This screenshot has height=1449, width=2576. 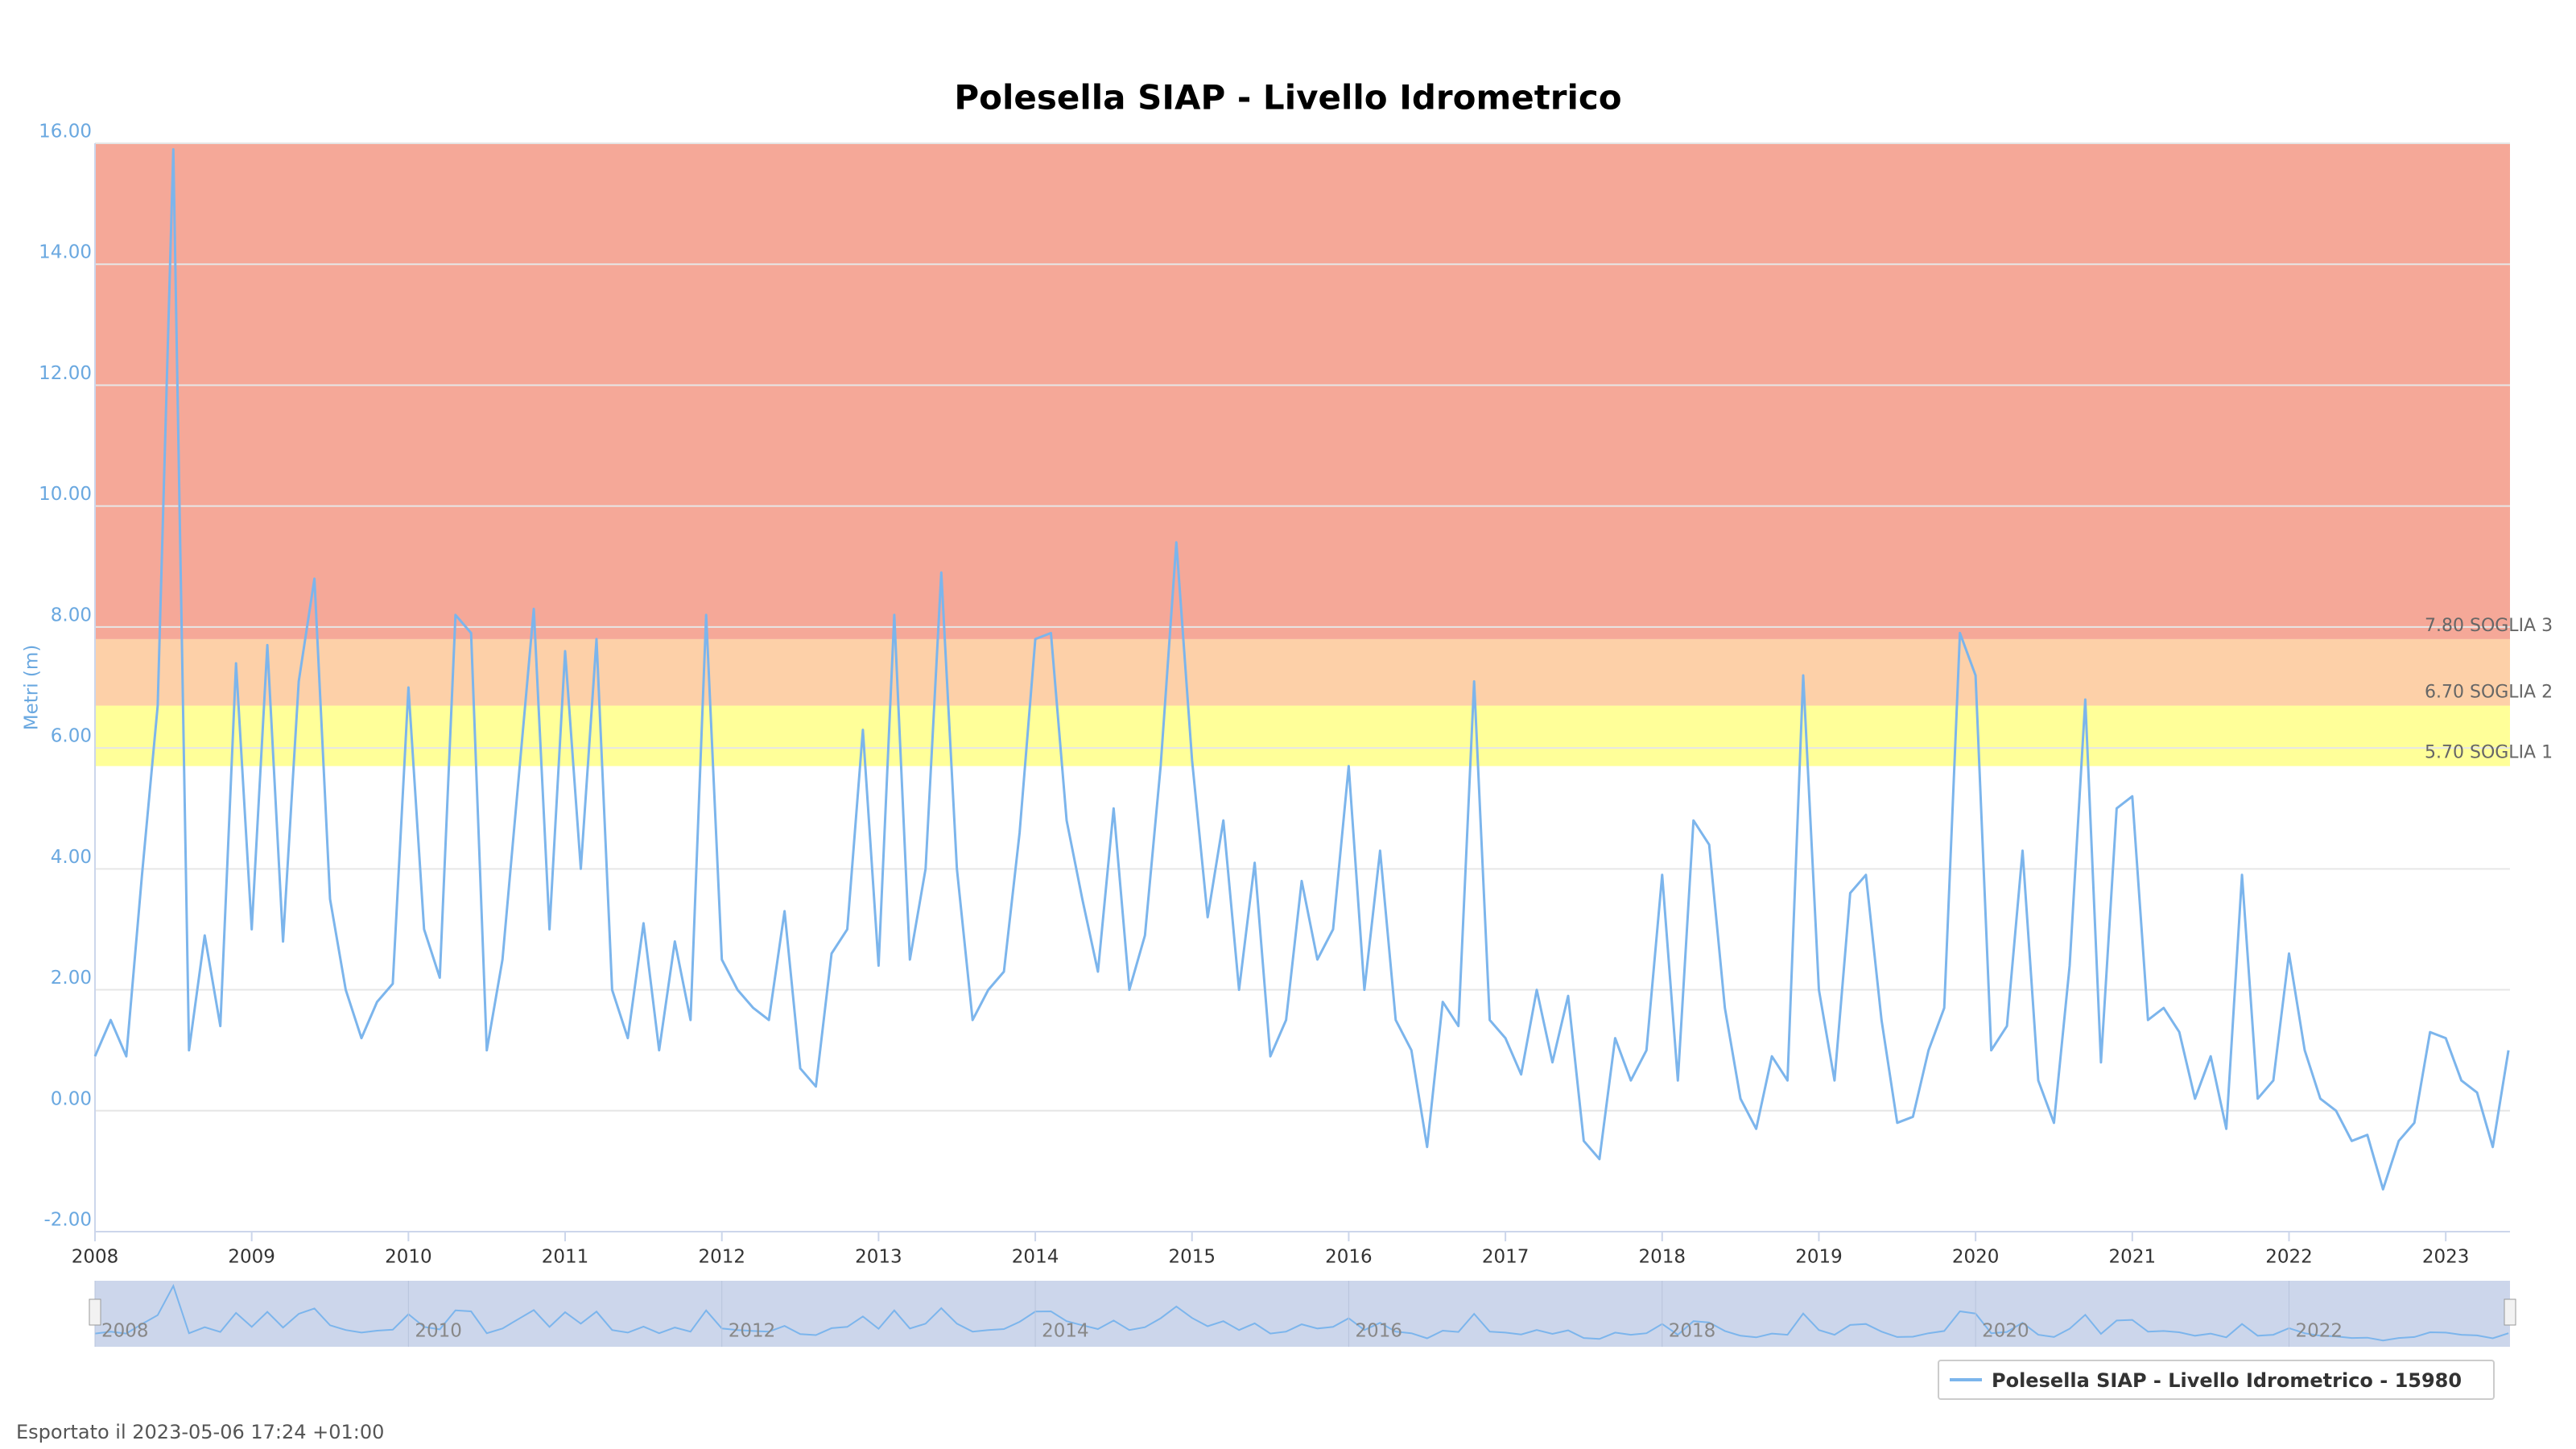 What do you see at coordinates (125, 1331) in the screenshot?
I see `navigator-tick-label: 2008` at bounding box center [125, 1331].